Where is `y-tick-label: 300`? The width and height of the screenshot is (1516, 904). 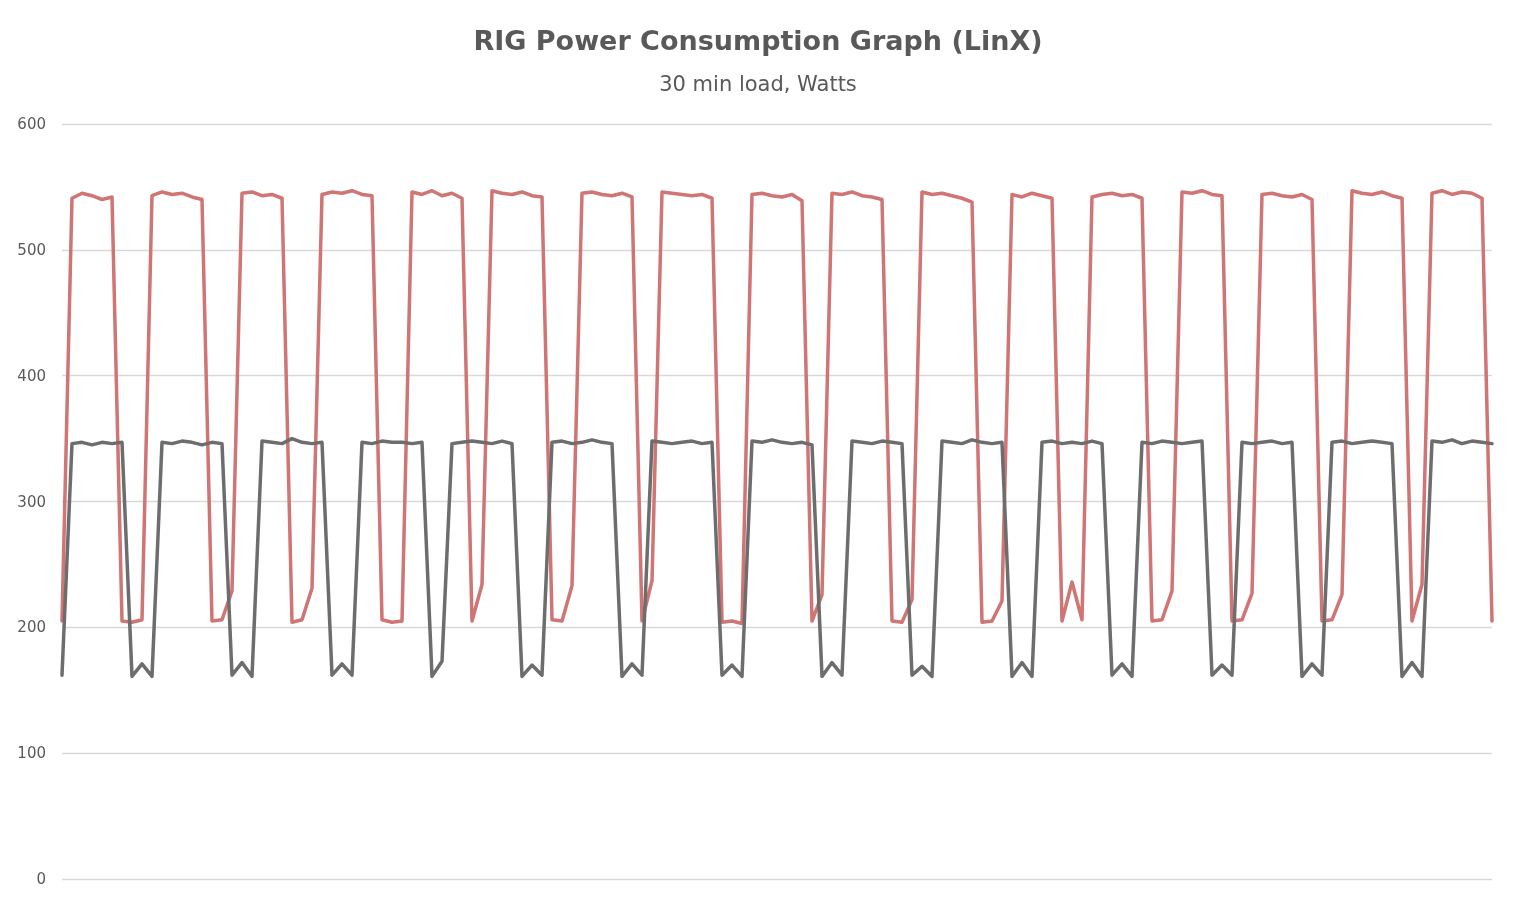
y-tick-label: 300 is located at coordinates (31, 501).